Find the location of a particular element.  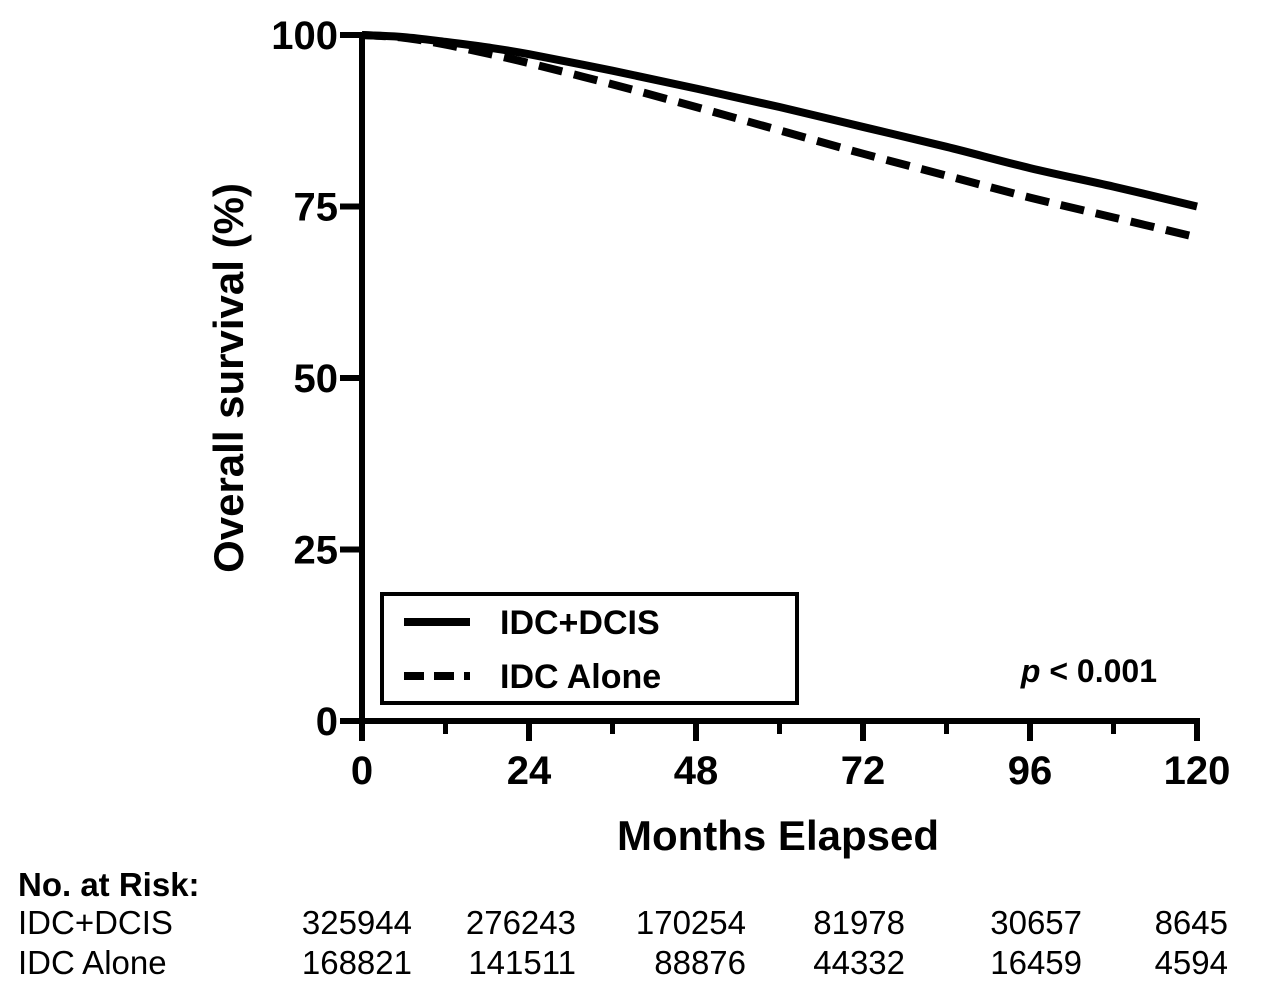

y-tick-label: 0 is located at coordinates (327, 722).